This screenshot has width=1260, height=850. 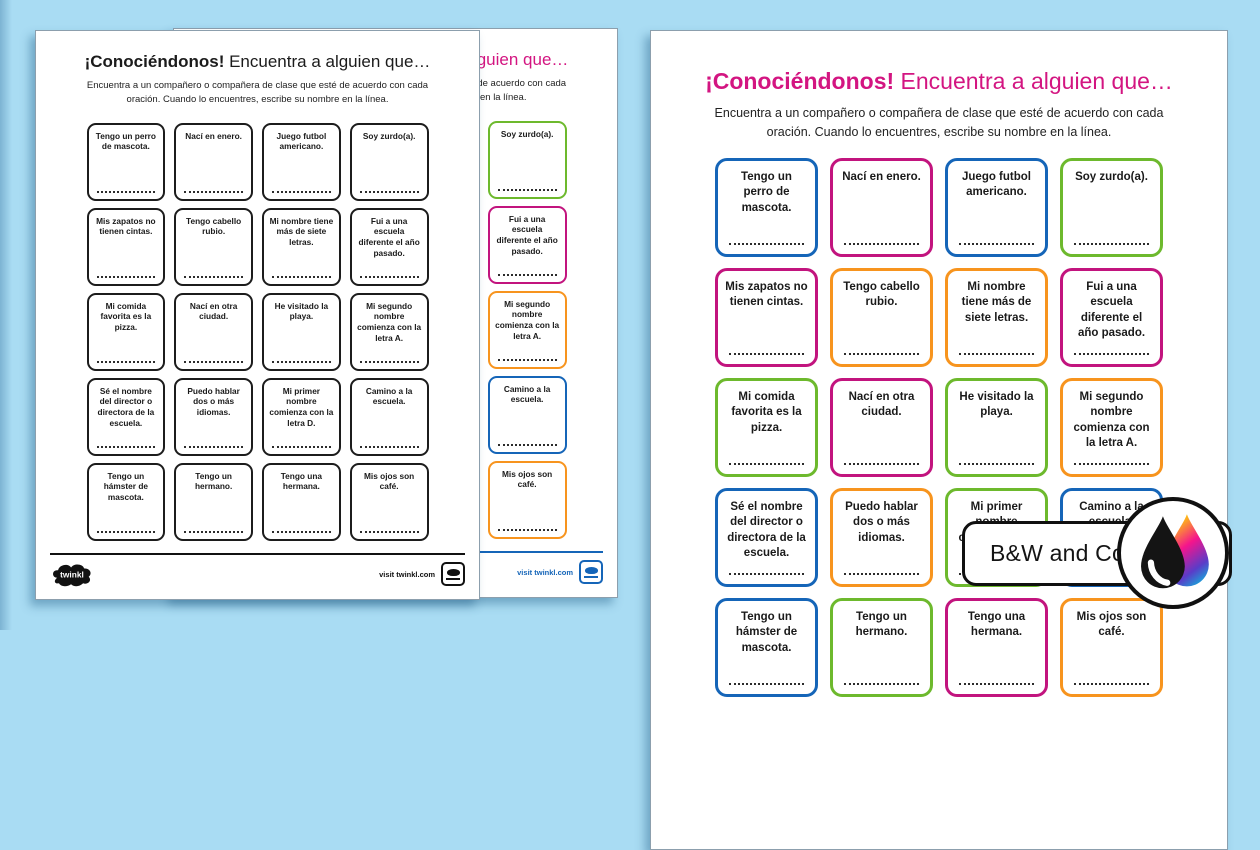 What do you see at coordinates (881, 317) in the screenshot?
I see `activity-card: Tengo cabello rubio.` at bounding box center [881, 317].